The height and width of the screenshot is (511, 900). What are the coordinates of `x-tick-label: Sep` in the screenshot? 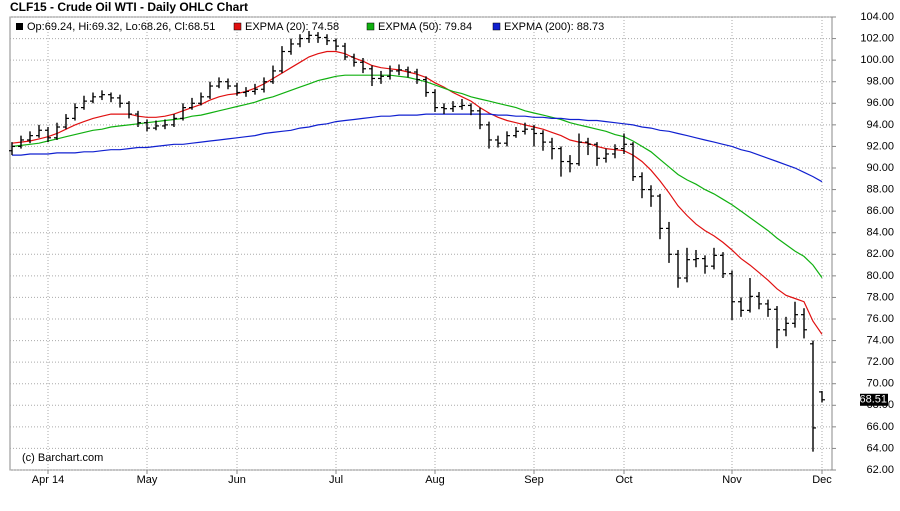 It's located at (534, 480).